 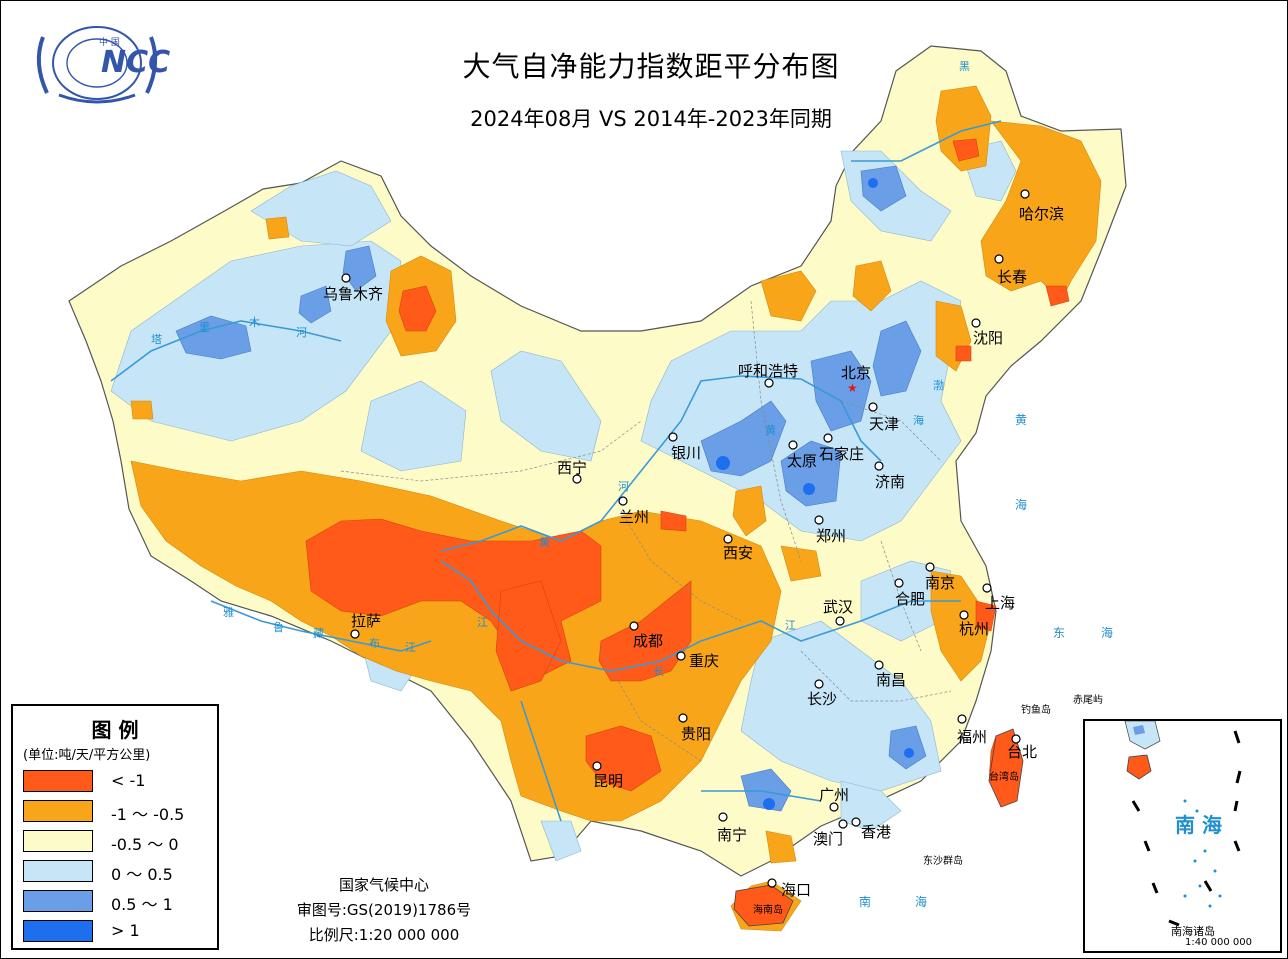 What do you see at coordinates (964, 66) in the screenshot?
I see `river-label: 黑` at bounding box center [964, 66].